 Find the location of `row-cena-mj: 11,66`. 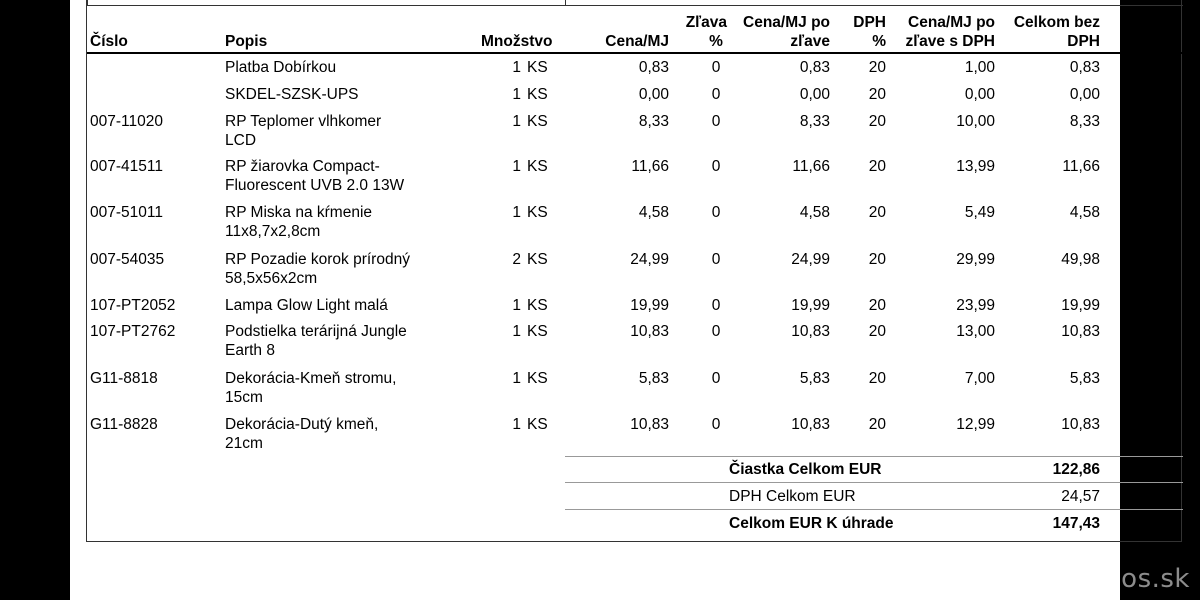

row-cena-mj: 11,66 is located at coordinates (650, 166).